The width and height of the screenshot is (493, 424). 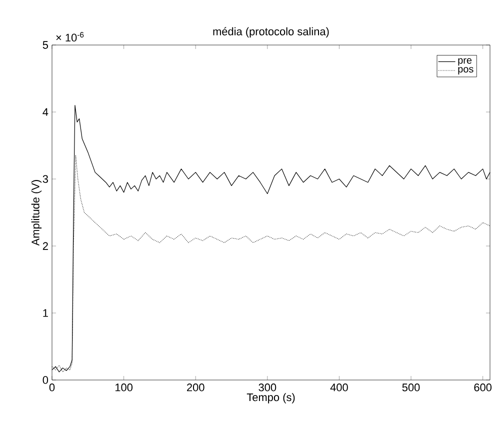 I want to click on y-axis-title: Amplitude (V), so click(x=36, y=213).